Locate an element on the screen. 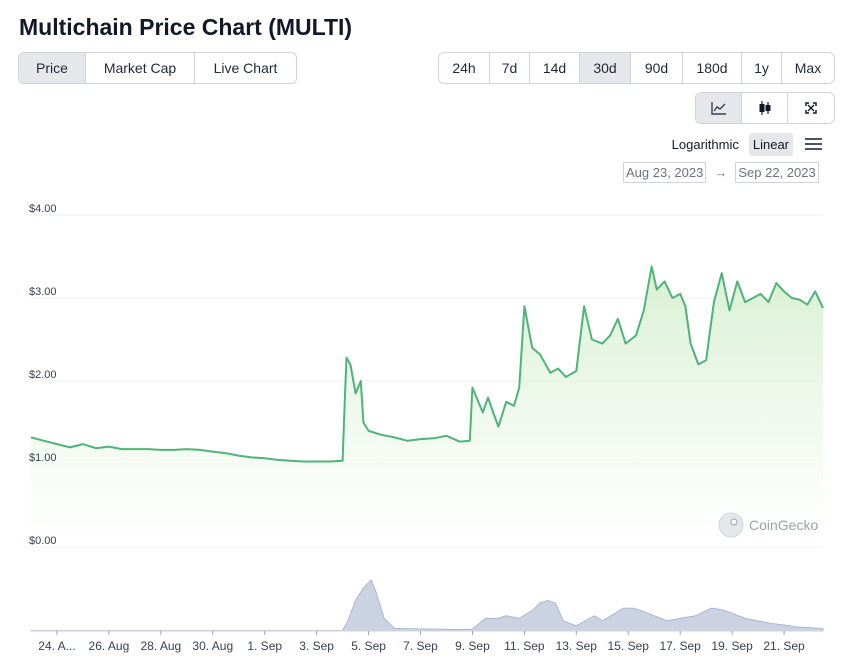 The height and width of the screenshot is (667, 843). x-tick-label: 5. Sep is located at coordinates (368, 646).